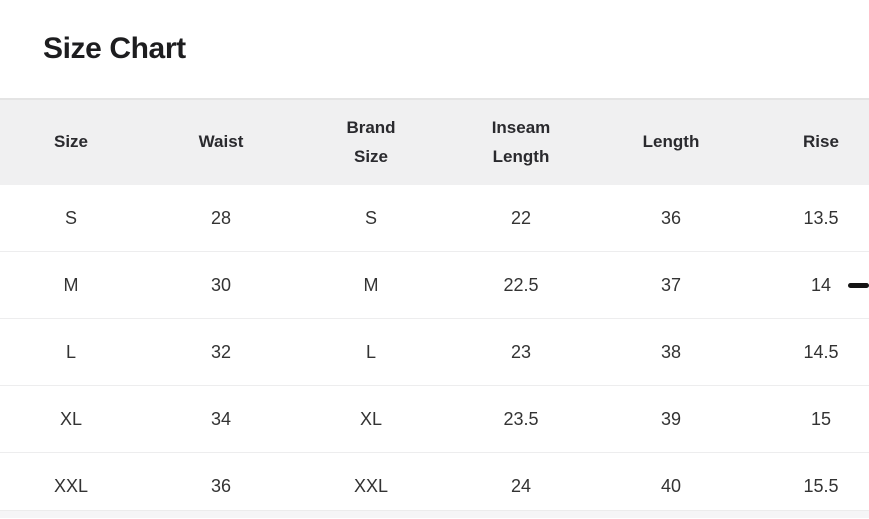 The width and height of the screenshot is (869, 519). I want to click on table-row-m: M 30 M 22.5 37 14, so click(434, 285).